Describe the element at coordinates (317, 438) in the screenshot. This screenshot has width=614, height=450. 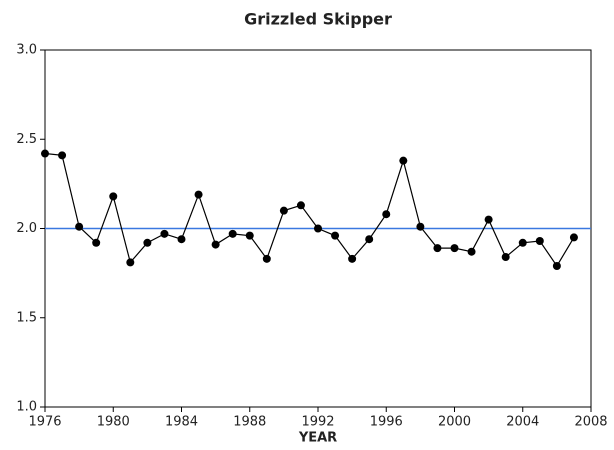
I see `x-axis-label: YEAR` at that location.